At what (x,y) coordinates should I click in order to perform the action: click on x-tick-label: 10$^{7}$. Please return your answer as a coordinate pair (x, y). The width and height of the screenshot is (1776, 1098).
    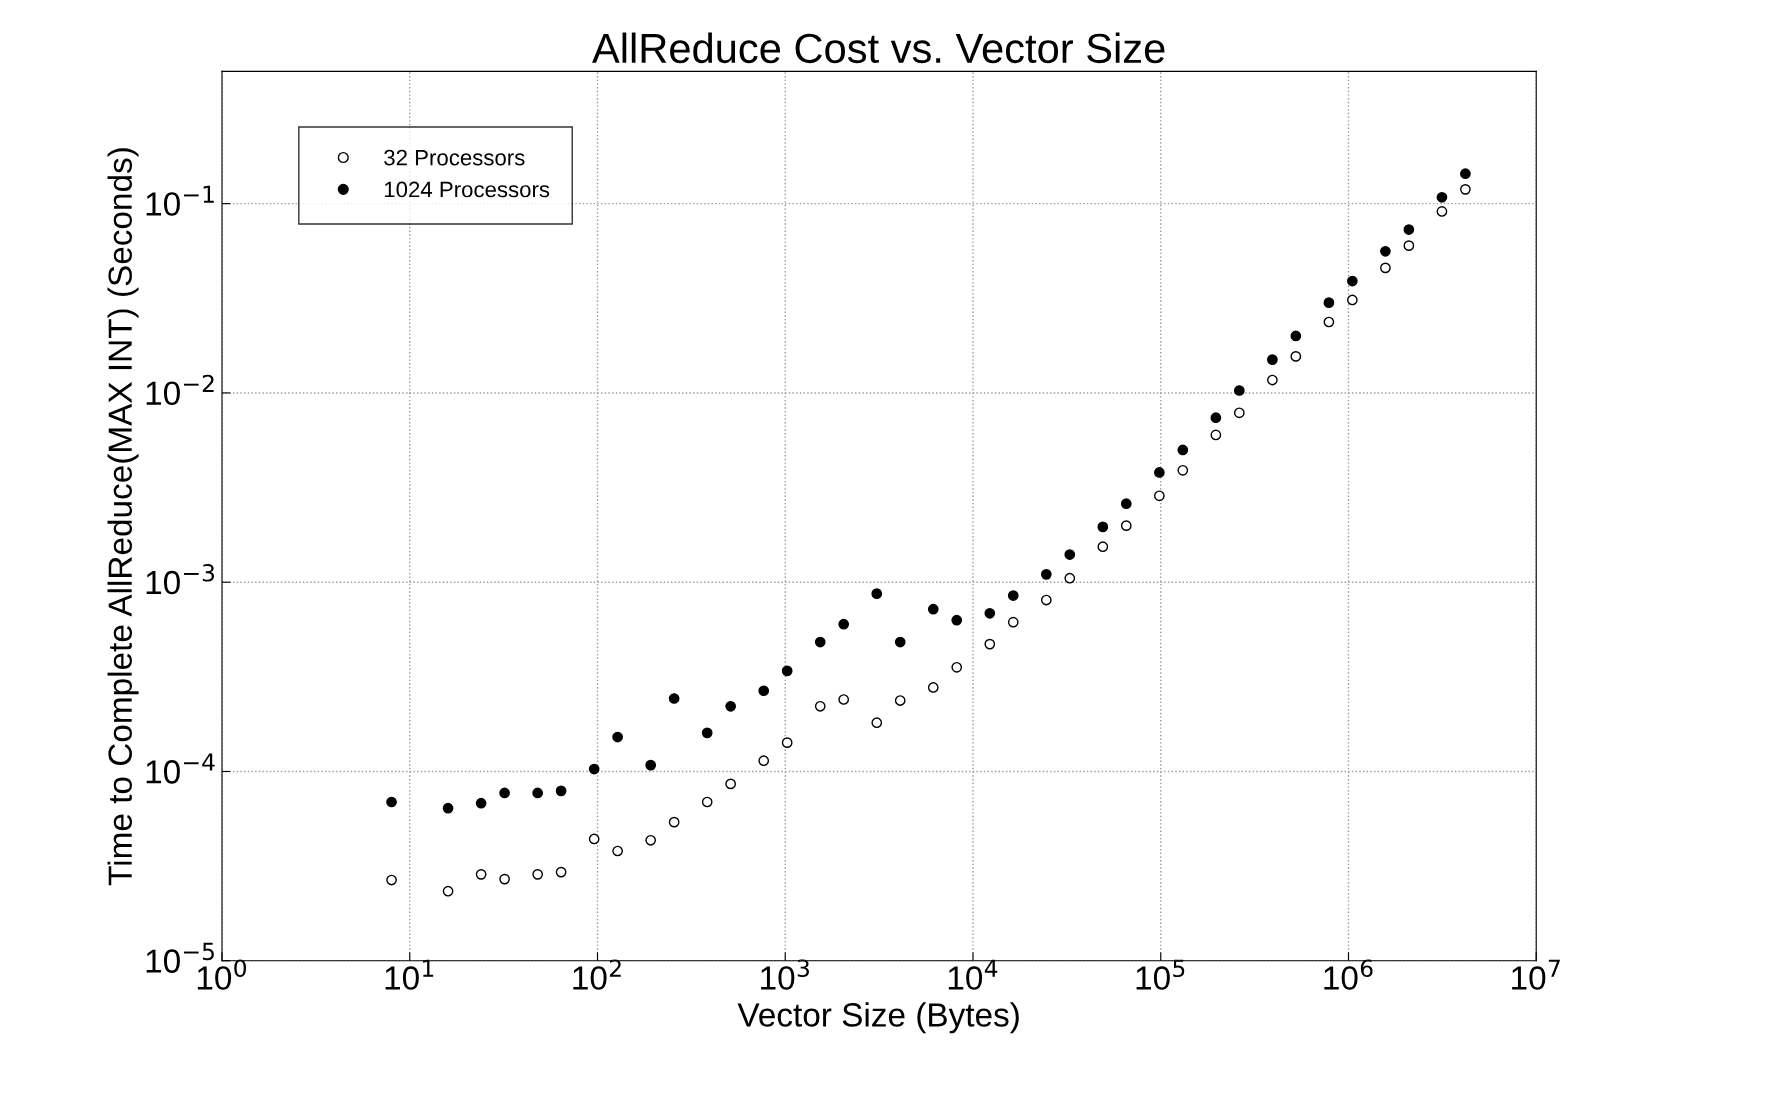
    Looking at the image, I should click on (1536, 974).